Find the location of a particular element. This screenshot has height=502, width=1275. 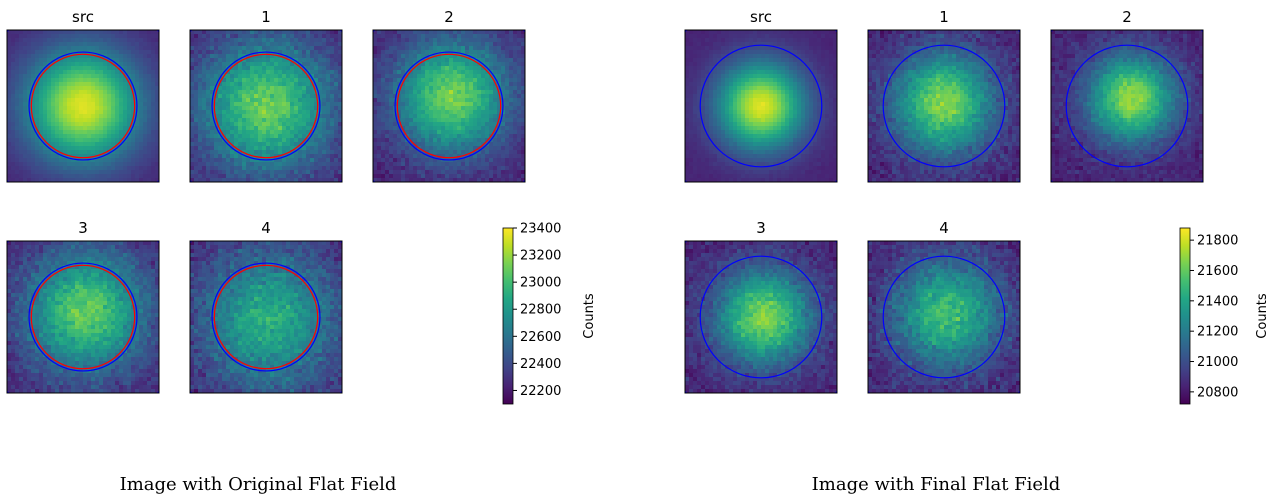

panel-frame is located at coordinates (83, 106).